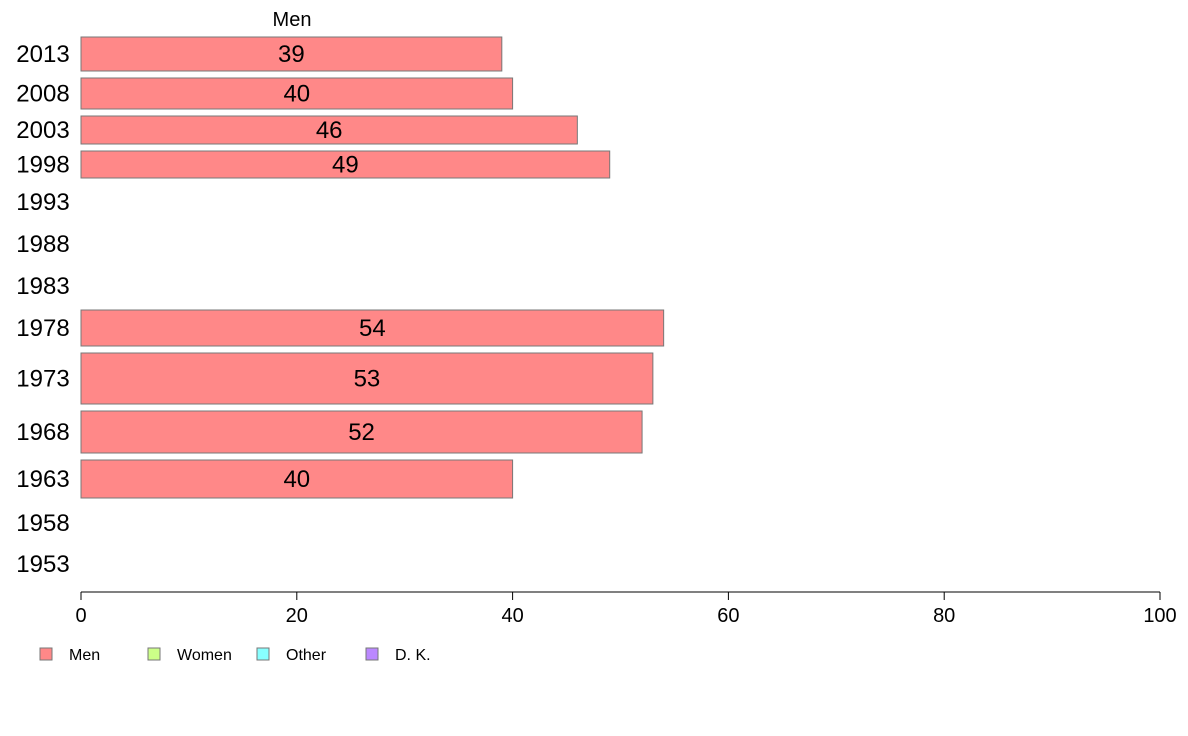  Describe the element at coordinates (204, 655) in the screenshot. I see `legend-label: Women` at that location.